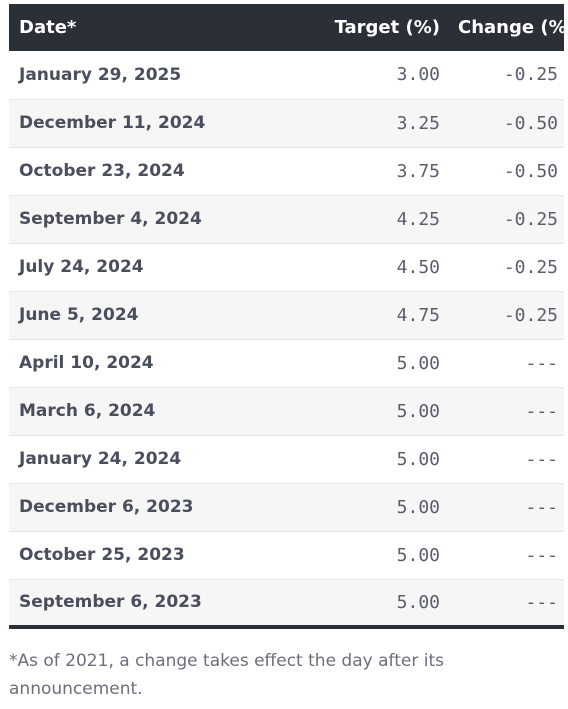  Describe the element at coordinates (513, 27) in the screenshot. I see `header-change: Change (%)` at that location.